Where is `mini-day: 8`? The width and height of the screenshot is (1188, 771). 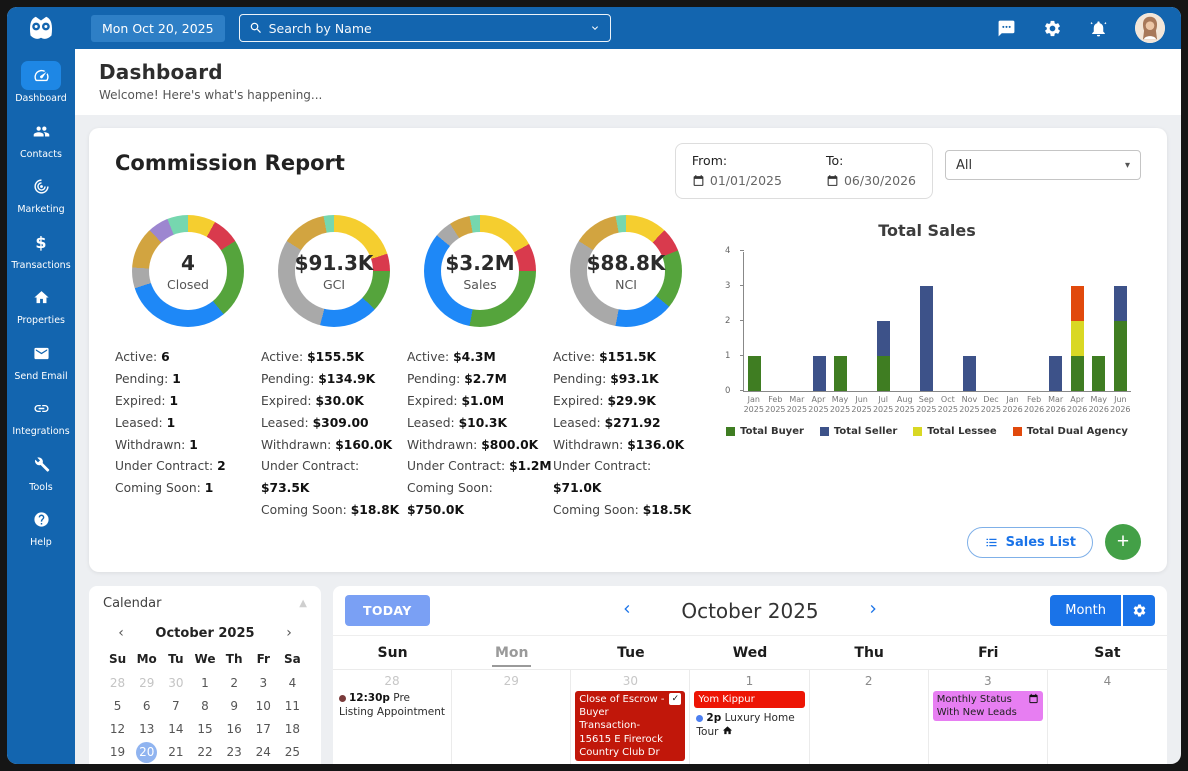 mini-day: 8 is located at coordinates (205, 706).